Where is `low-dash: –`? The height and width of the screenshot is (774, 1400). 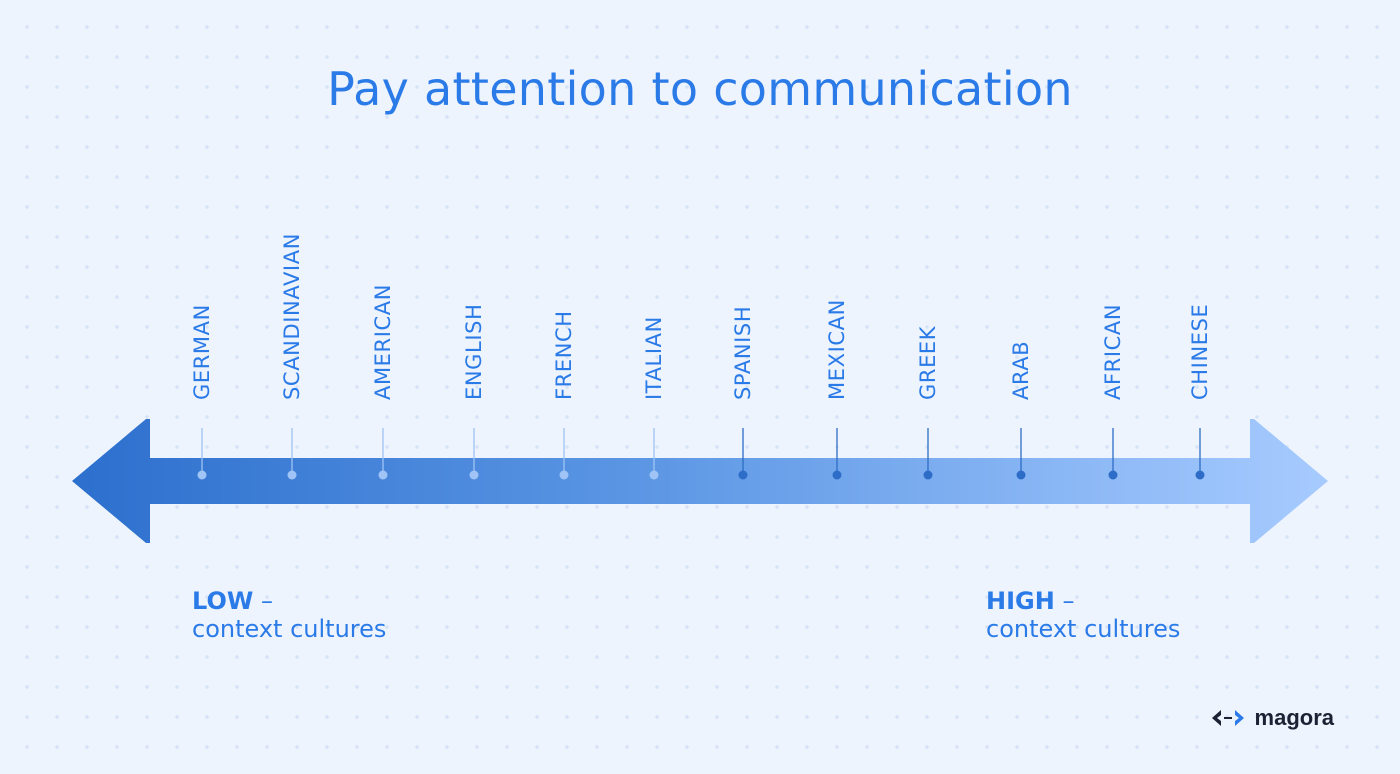 low-dash: – is located at coordinates (266, 601).